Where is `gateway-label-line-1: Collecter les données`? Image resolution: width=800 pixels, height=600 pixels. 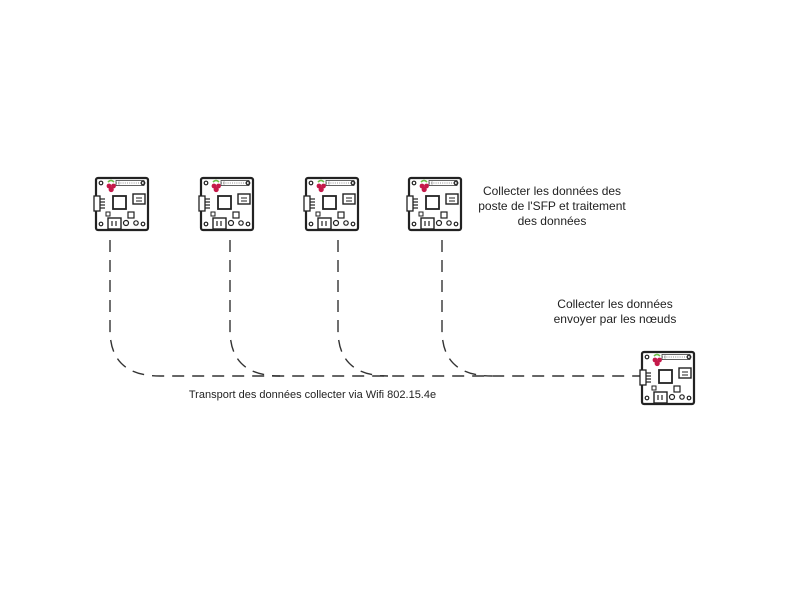 gateway-label-line-1: Collecter les données is located at coordinates (615, 304).